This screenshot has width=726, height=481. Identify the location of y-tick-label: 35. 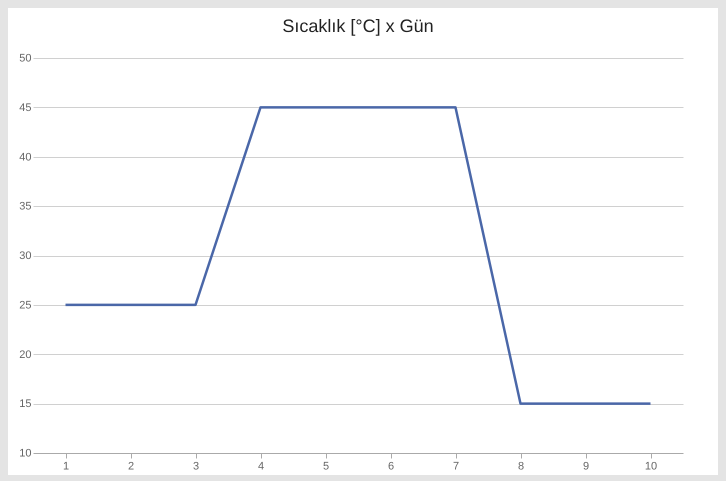
(25, 206).